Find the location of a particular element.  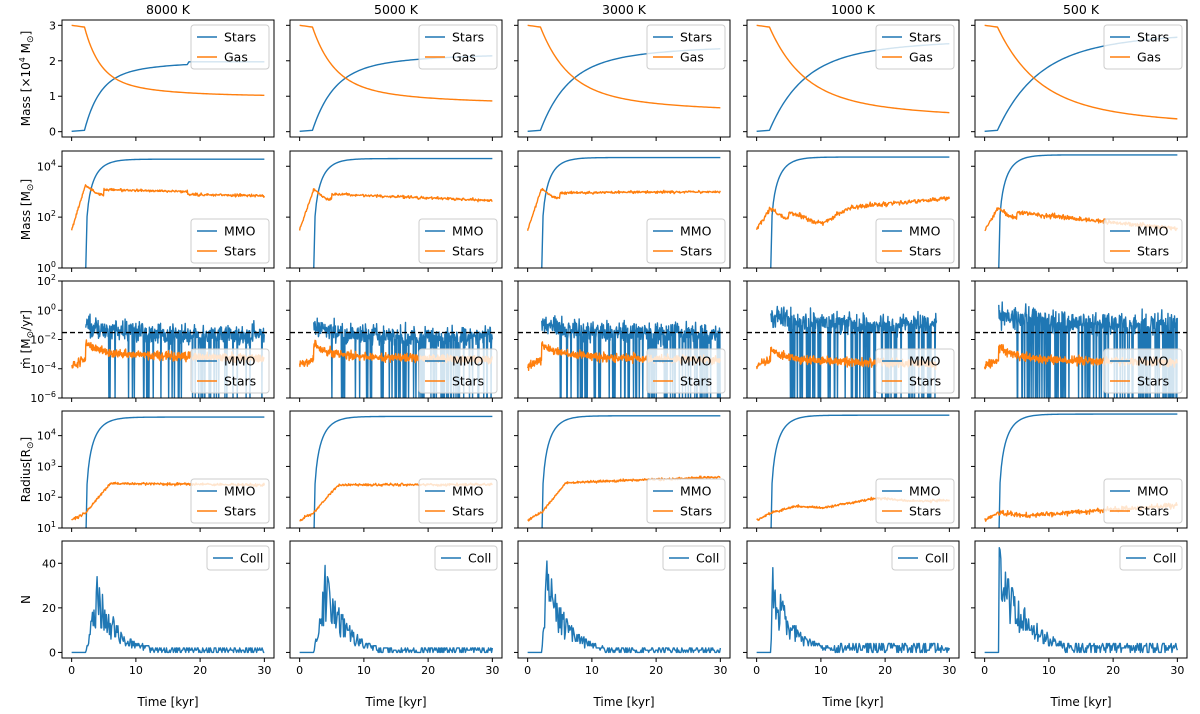

panel-accretion-rate-2: MMO Stars is located at coordinates (394, 341).